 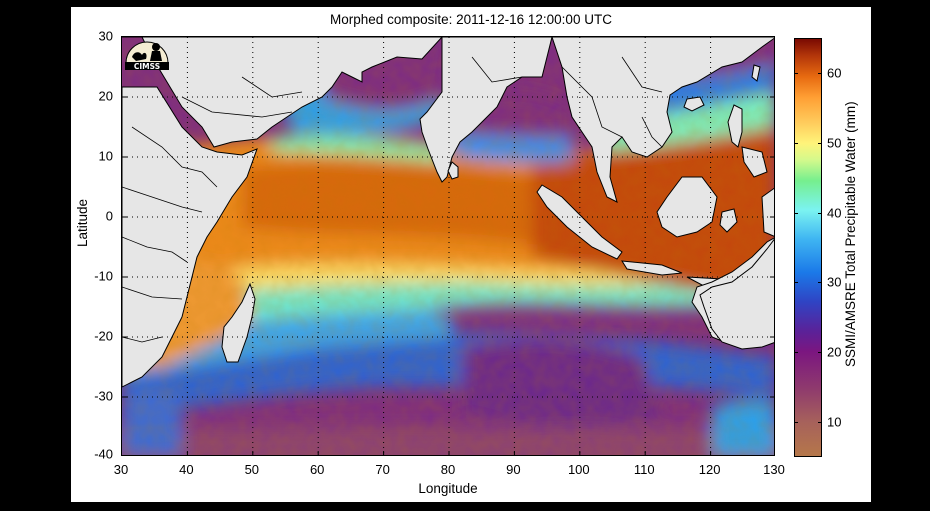 What do you see at coordinates (513, 469) in the screenshot?
I see `x-tick-label: 90` at bounding box center [513, 469].